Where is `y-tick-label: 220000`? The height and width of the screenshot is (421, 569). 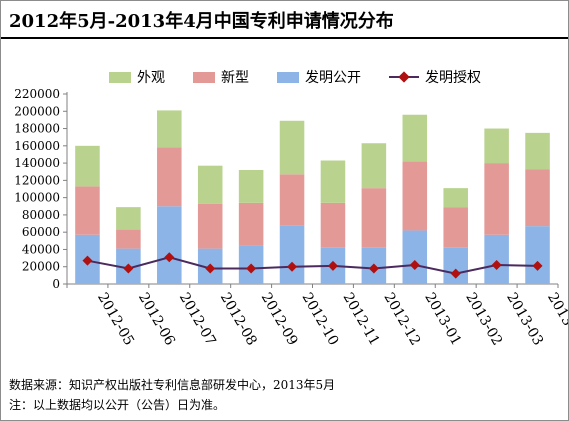
y-tick-label: 220000 is located at coordinates (37, 94).